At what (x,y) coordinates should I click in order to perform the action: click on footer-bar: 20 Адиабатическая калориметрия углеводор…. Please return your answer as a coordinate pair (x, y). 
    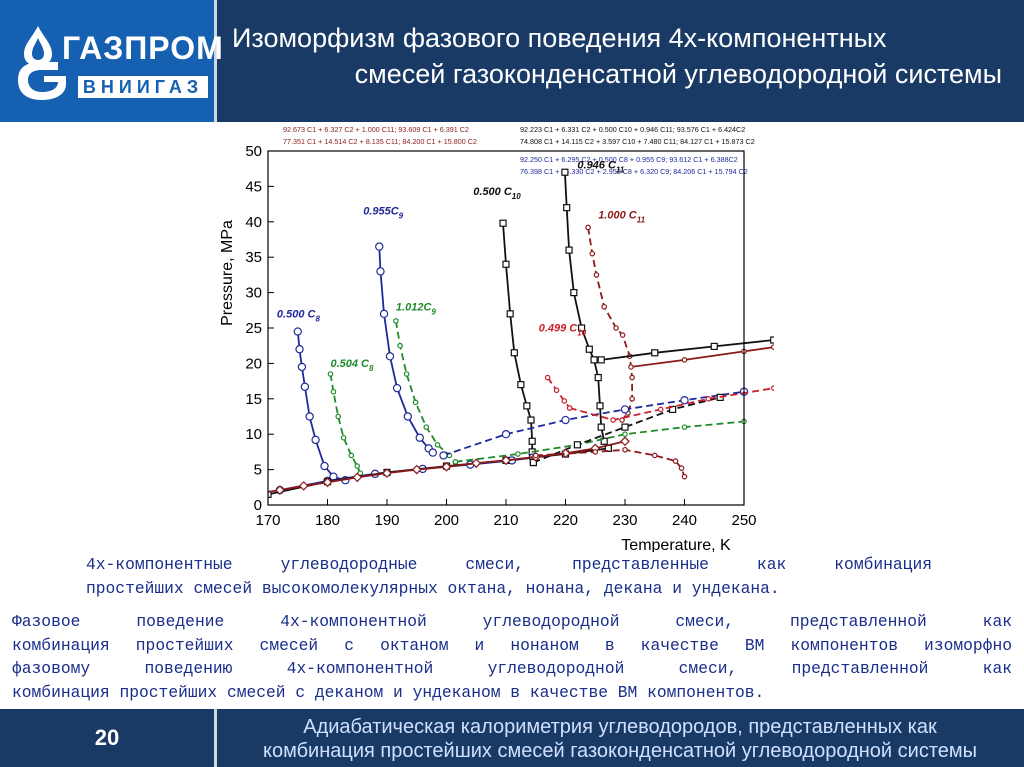
    Looking at the image, I should click on (512, 738).